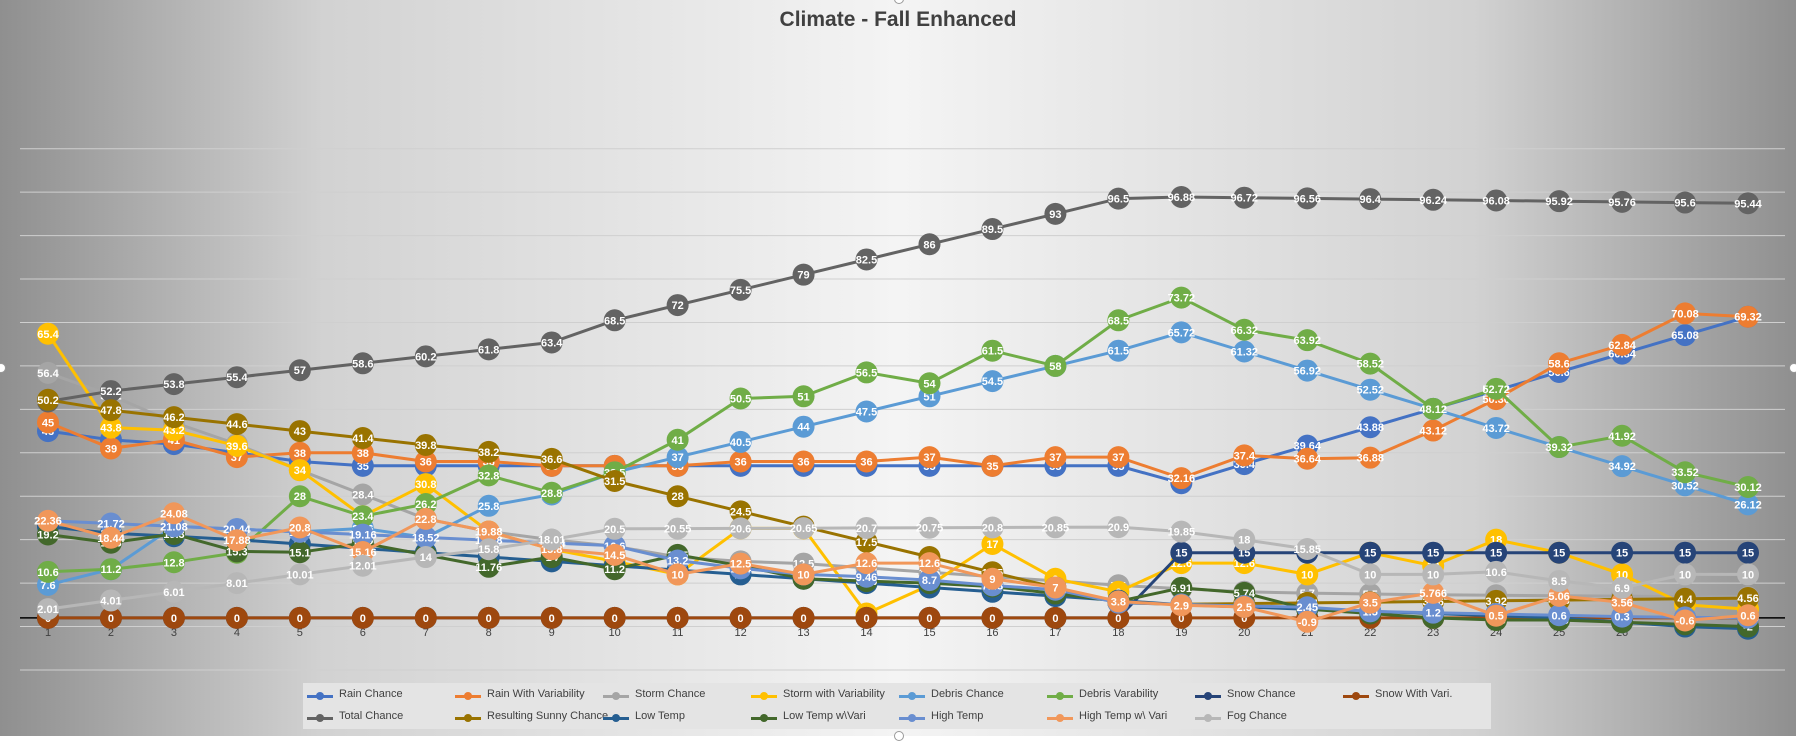 This screenshot has width=1796, height=741. I want to click on resize-handle-left, so click(3, 368).